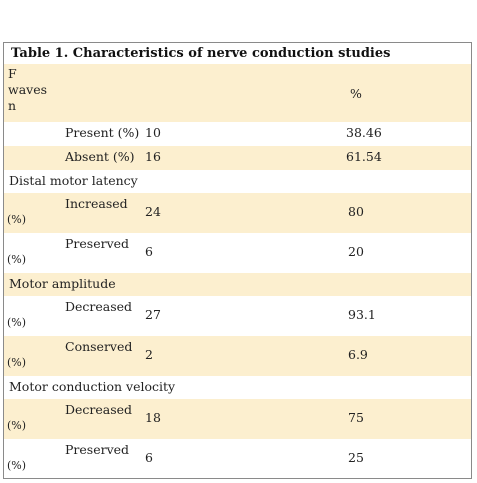  I want to click on cell-pct: 75, so click(356, 417).